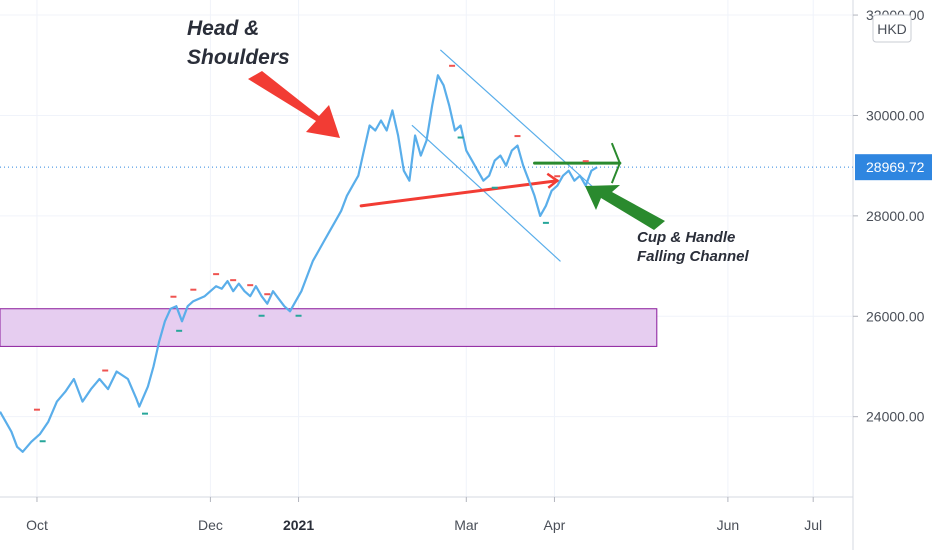 This screenshot has width=932, height=555. What do you see at coordinates (238, 57) in the screenshot?
I see `head-shoulders-label-line2: Shoulders` at bounding box center [238, 57].